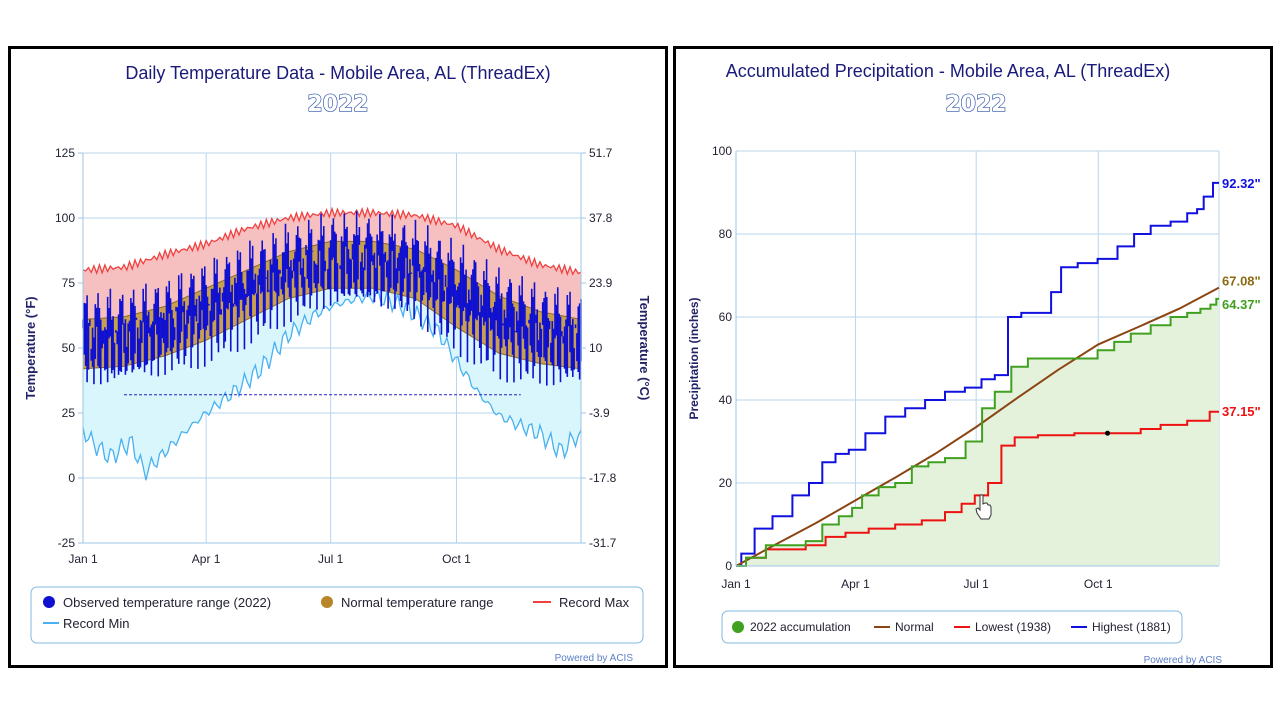 This screenshot has height=720, width=1280. I want to click on y-tick-label: 80, so click(726, 234).